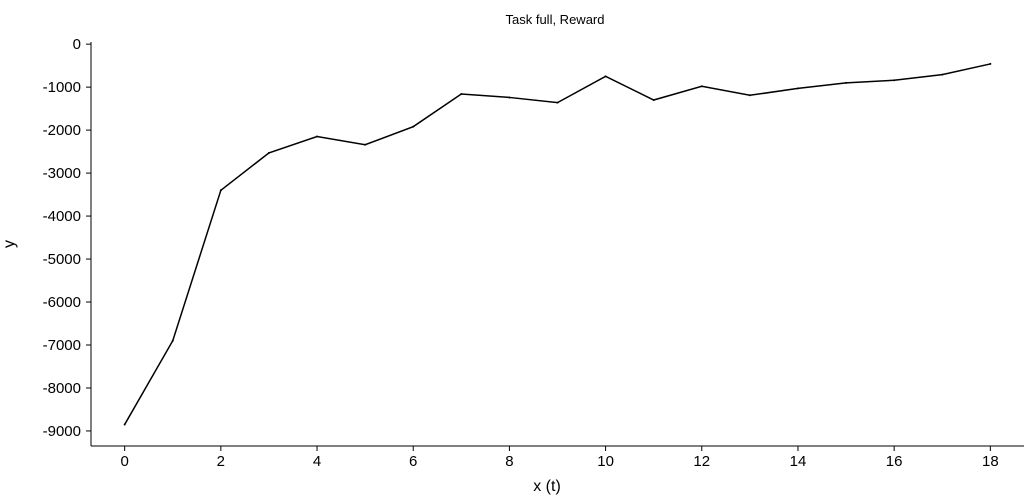  What do you see at coordinates (9, 244) in the screenshot?
I see `y-axis-label: y` at bounding box center [9, 244].